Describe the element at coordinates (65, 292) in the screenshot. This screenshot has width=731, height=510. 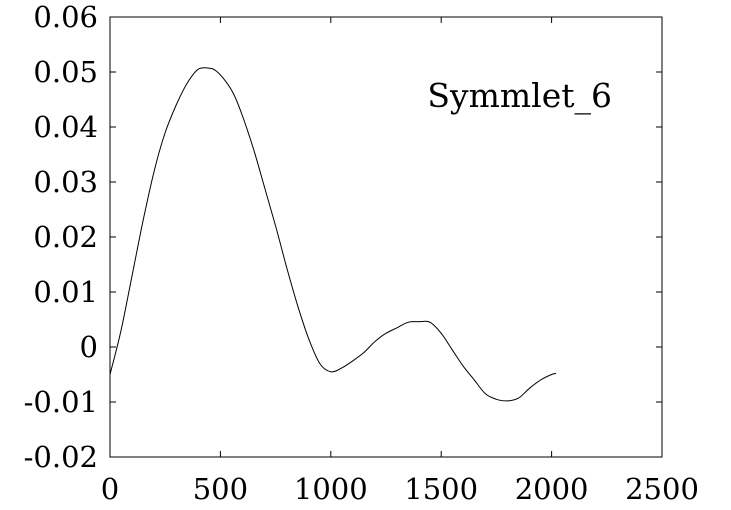
I see `y-tick-label: 0.01` at that location.